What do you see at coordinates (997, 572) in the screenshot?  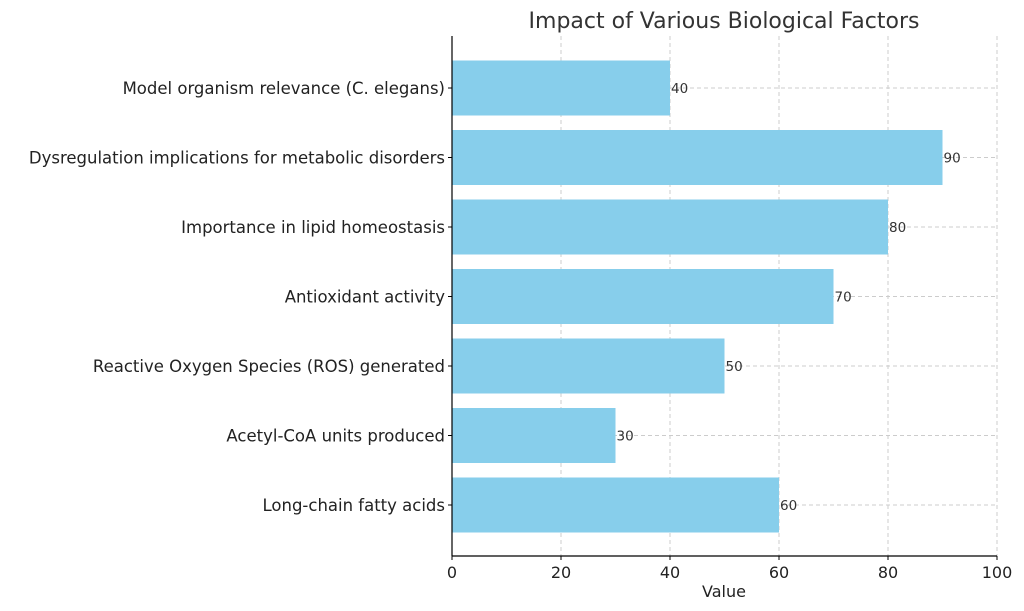 I see `x-tick-label: 100` at bounding box center [997, 572].